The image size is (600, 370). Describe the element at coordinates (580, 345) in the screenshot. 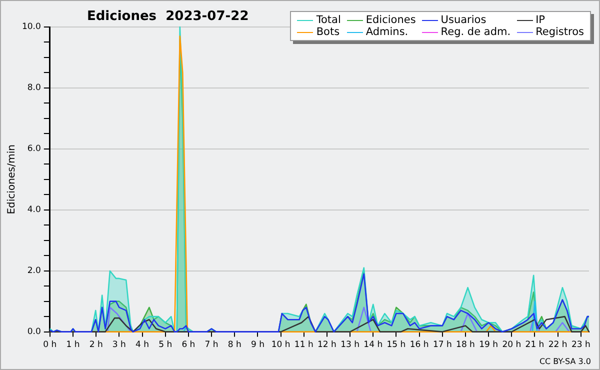

I see `x-tick-label: 23 h` at that location.